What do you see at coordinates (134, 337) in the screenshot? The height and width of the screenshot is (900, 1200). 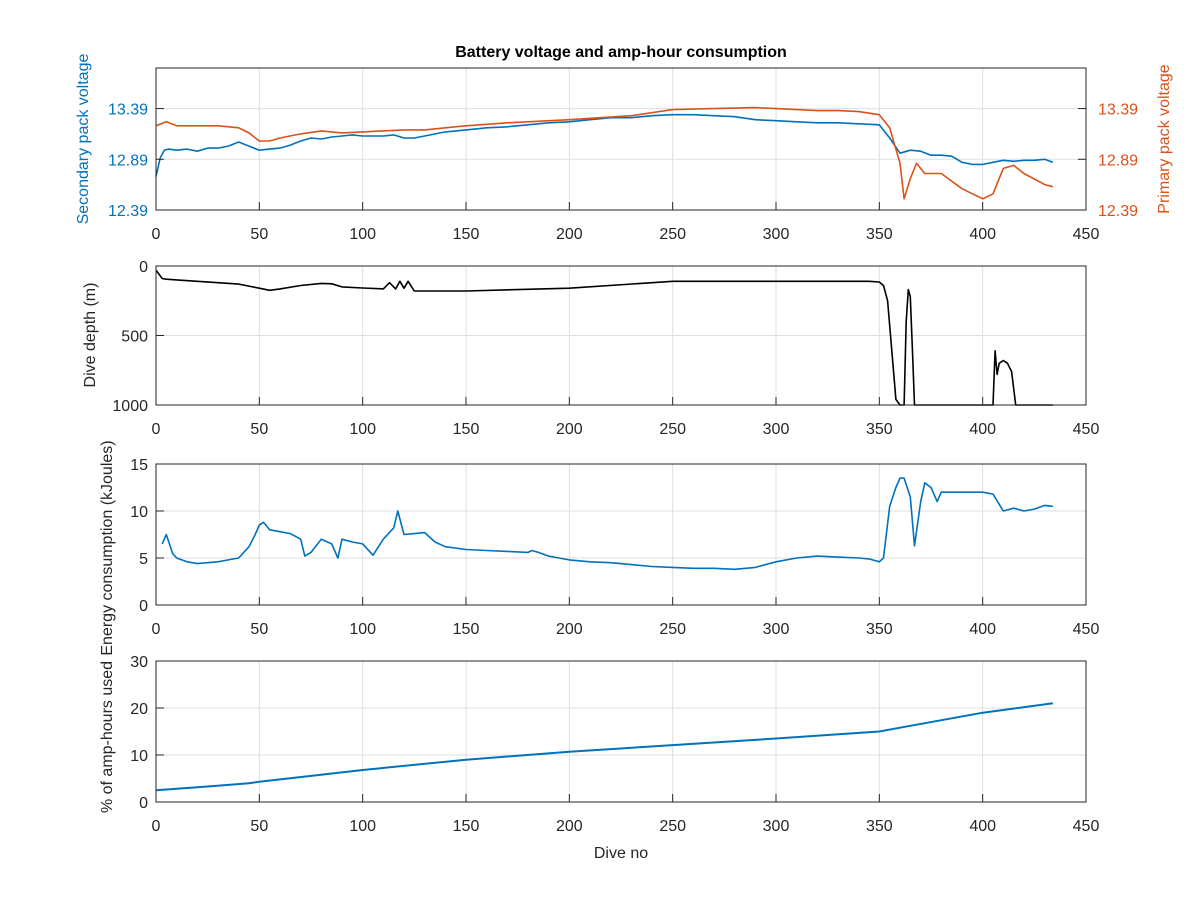 I see `depth-y-tick-label: 500` at bounding box center [134, 337].